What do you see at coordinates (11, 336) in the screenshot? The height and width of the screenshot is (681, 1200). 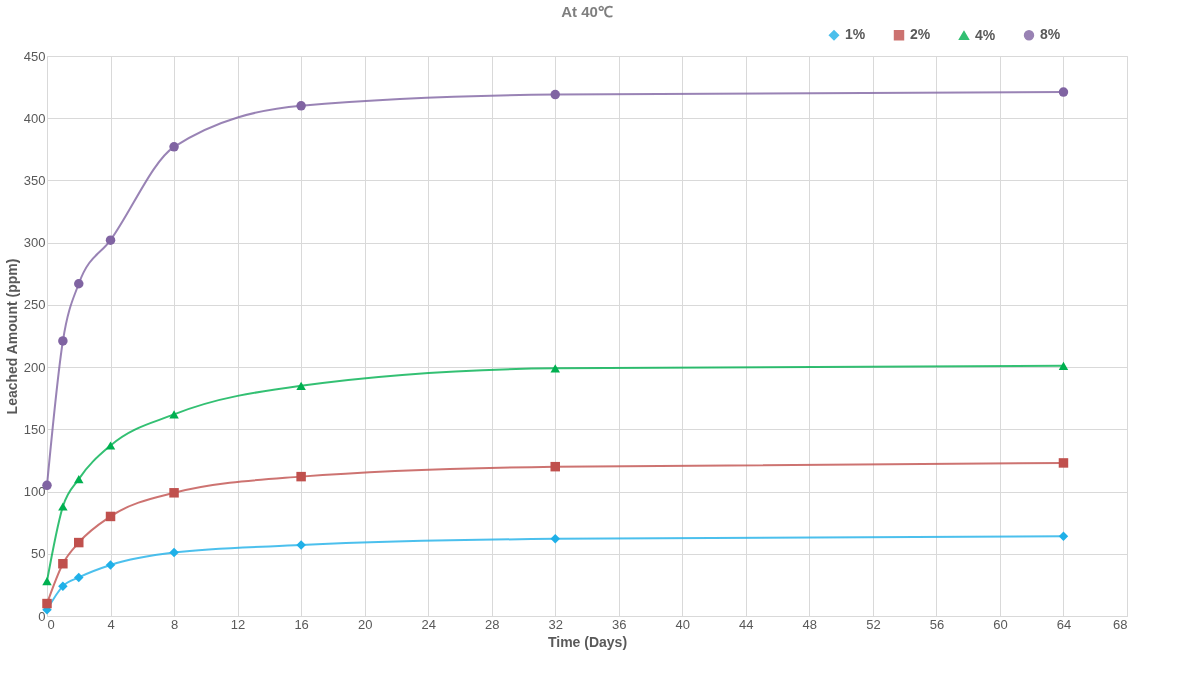 I see `y-axis-title: Leached Amount (ppm)` at bounding box center [11, 336].